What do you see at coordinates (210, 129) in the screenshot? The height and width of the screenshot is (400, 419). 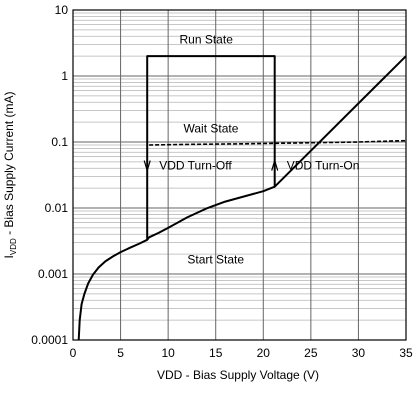 I see `annotation-label: Wait State` at bounding box center [210, 129].